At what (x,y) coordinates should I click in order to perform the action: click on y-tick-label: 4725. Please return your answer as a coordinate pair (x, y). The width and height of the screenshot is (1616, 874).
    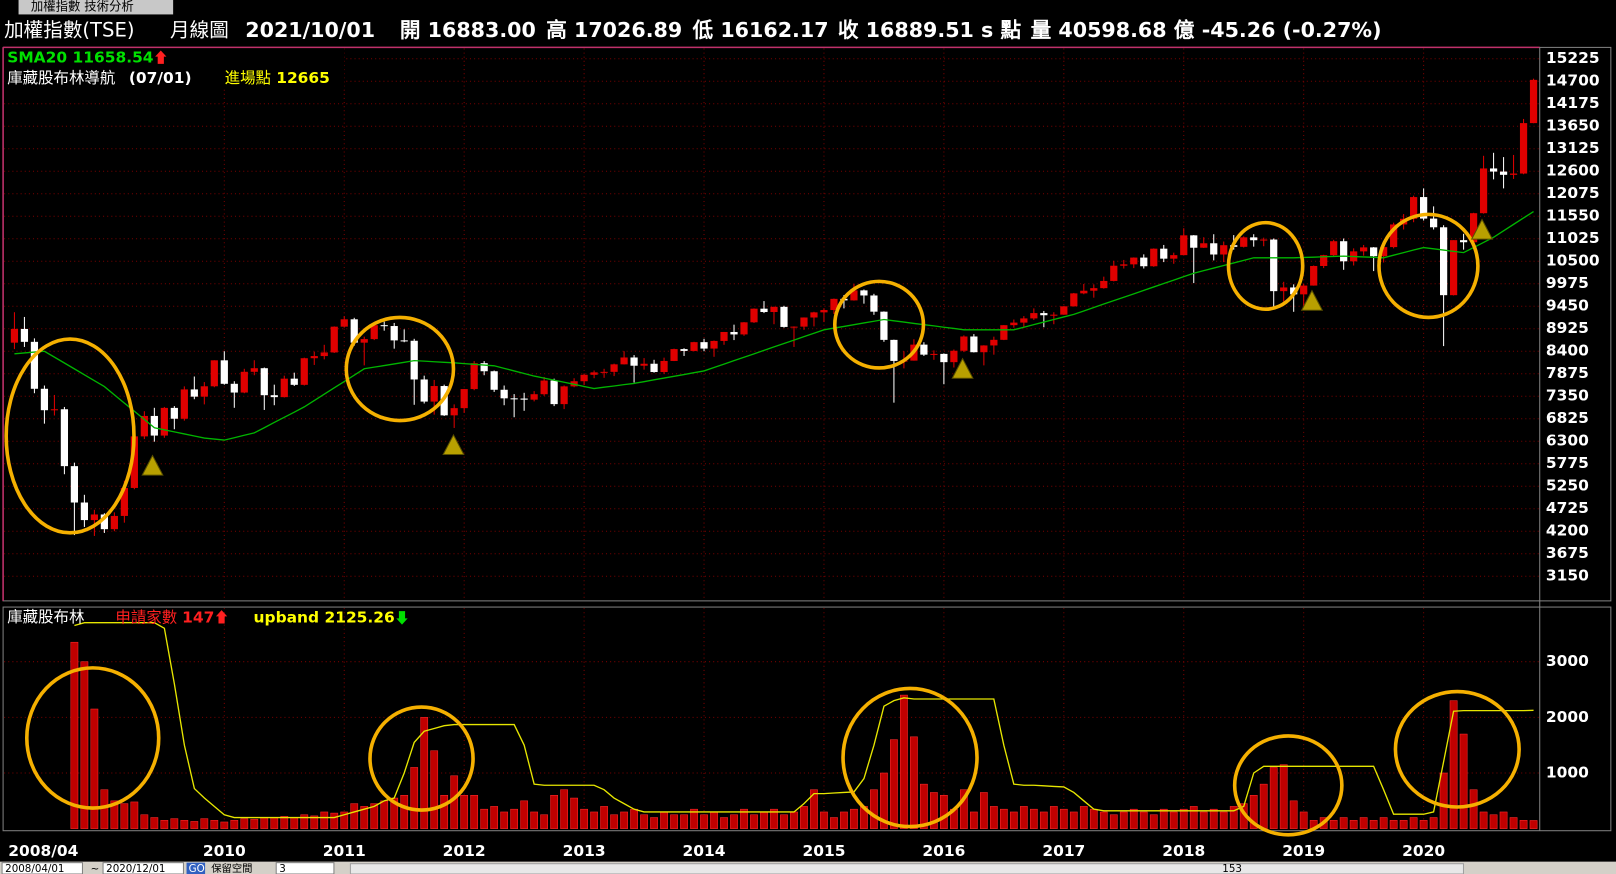
    Looking at the image, I should click on (1567, 508).